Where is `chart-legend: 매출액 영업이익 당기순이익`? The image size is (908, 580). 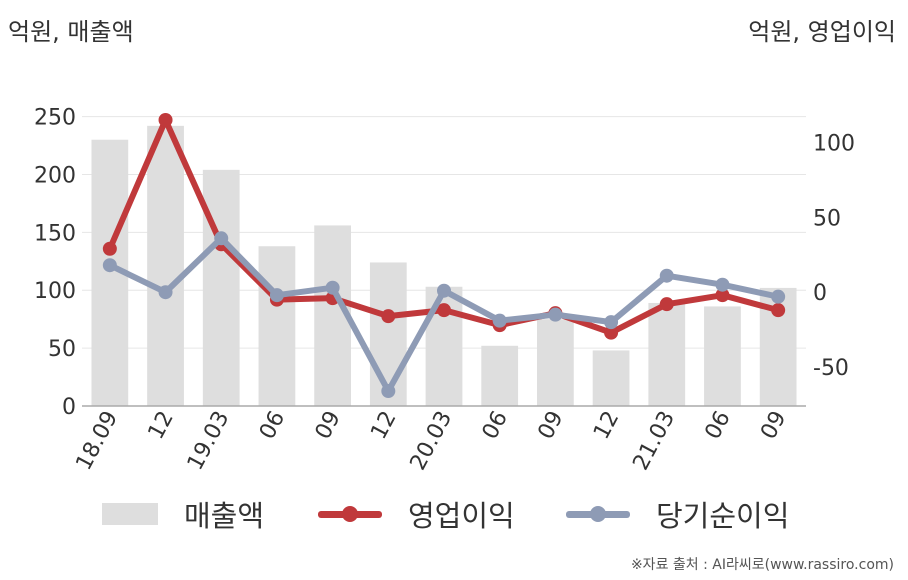
chart-legend: 매출액 영업이익 당기순이익 is located at coordinates (454, 514).